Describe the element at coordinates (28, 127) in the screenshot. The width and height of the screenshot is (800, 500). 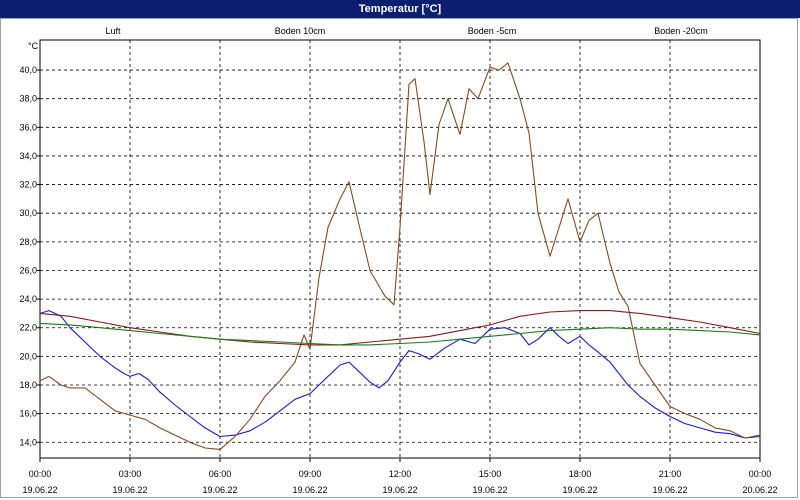
I see `y-tick-label: 36,0` at that location.